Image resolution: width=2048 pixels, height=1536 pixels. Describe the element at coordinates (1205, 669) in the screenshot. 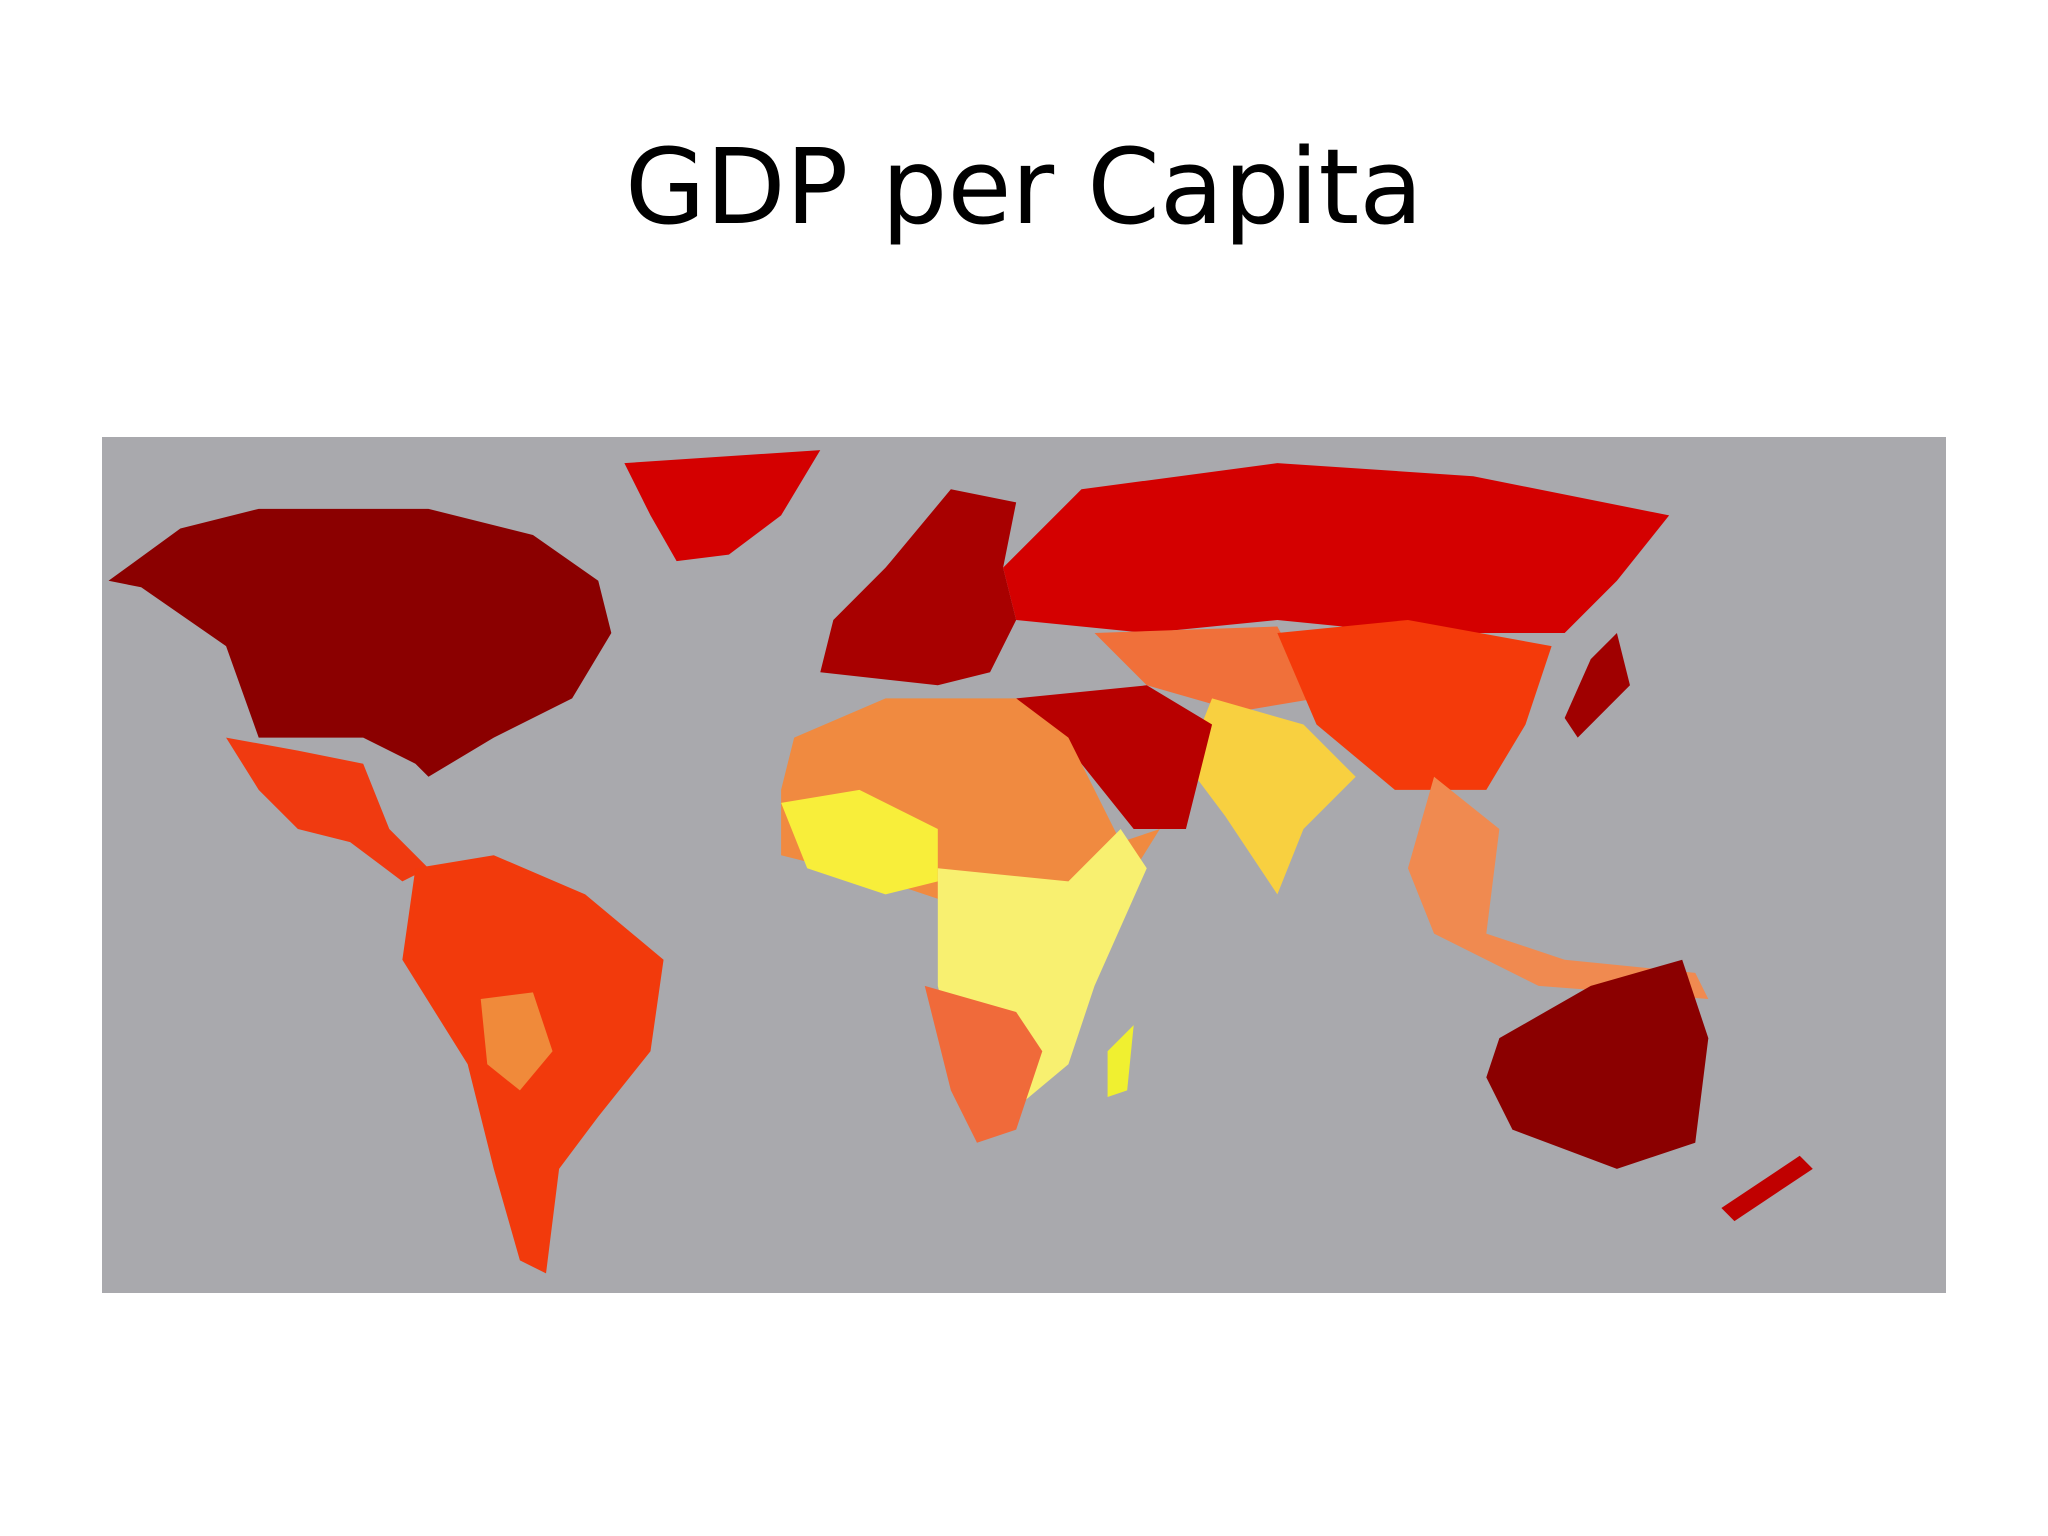

I see `central-asia` at that location.